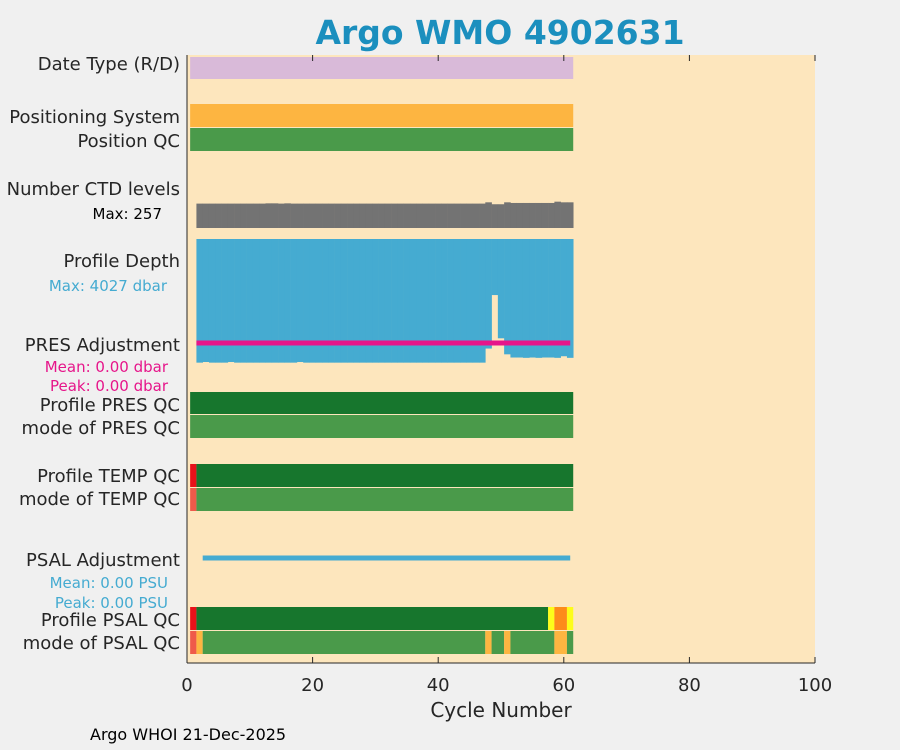 This screenshot has width=900, height=750. I want to click on row-label-psal-adjustment: PSAL Adjustment, so click(103, 560).